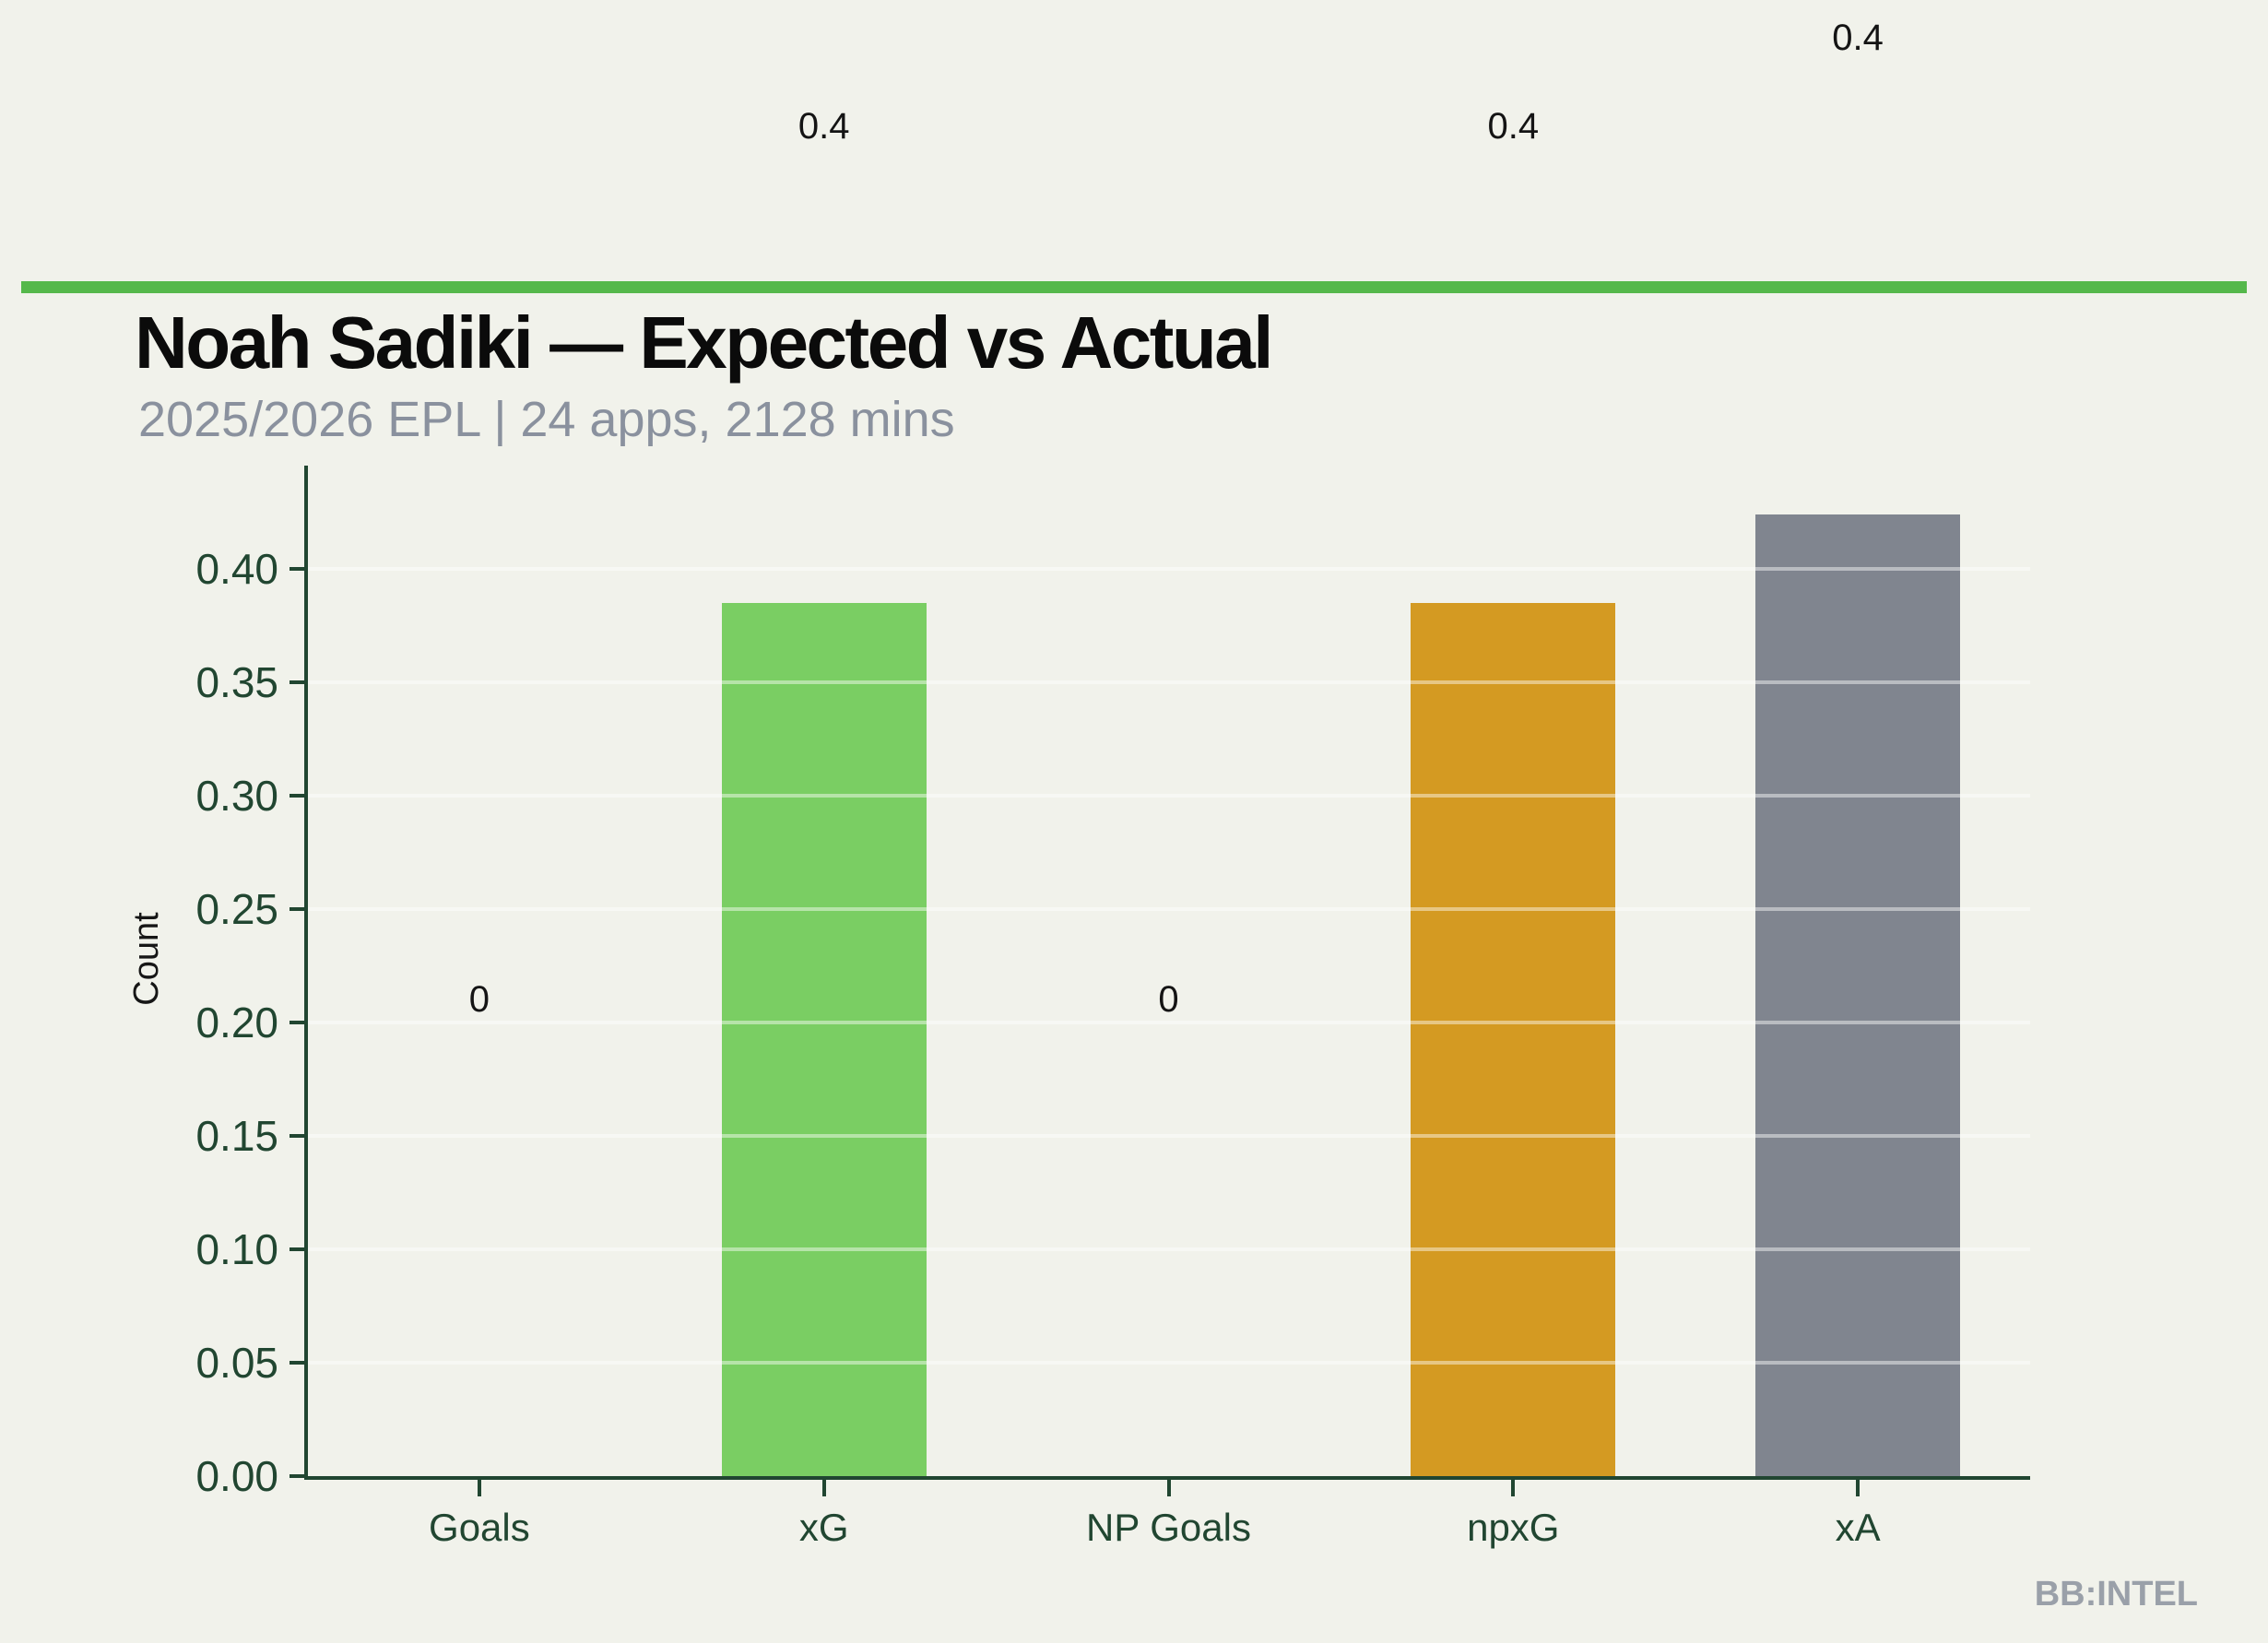 This screenshot has height=1643, width=2268. I want to click on bar-value-label-npxg: 0.4, so click(1513, 127).